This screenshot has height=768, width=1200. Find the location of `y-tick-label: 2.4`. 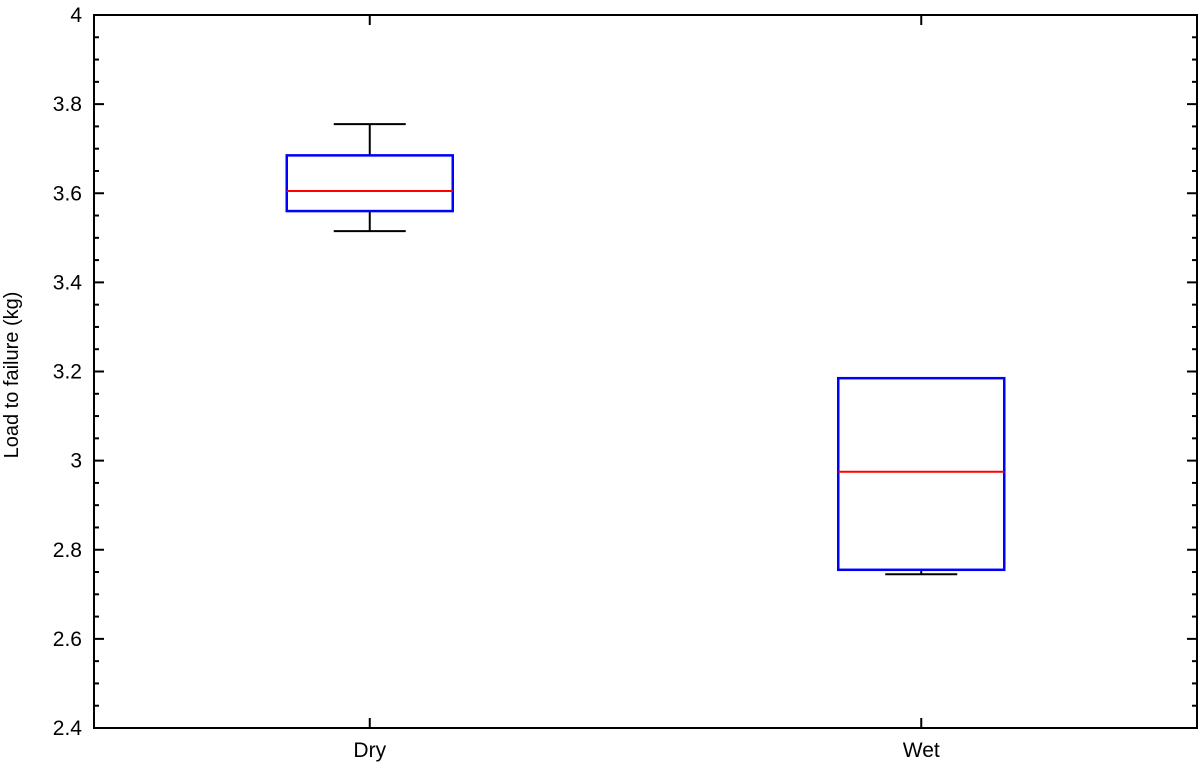

y-tick-label: 2.4 is located at coordinates (68, 728).